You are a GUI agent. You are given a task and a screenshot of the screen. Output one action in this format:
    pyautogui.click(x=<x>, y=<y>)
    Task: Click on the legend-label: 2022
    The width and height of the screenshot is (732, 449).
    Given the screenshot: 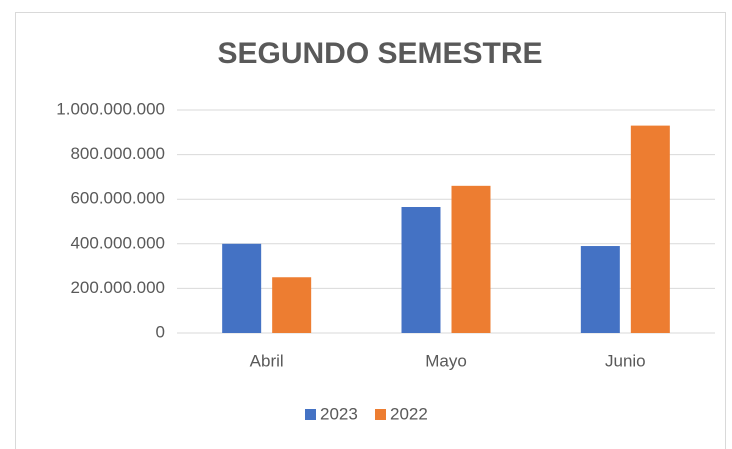 What is the action you would take?
    pyautogui.click(x=409, y=413)
    